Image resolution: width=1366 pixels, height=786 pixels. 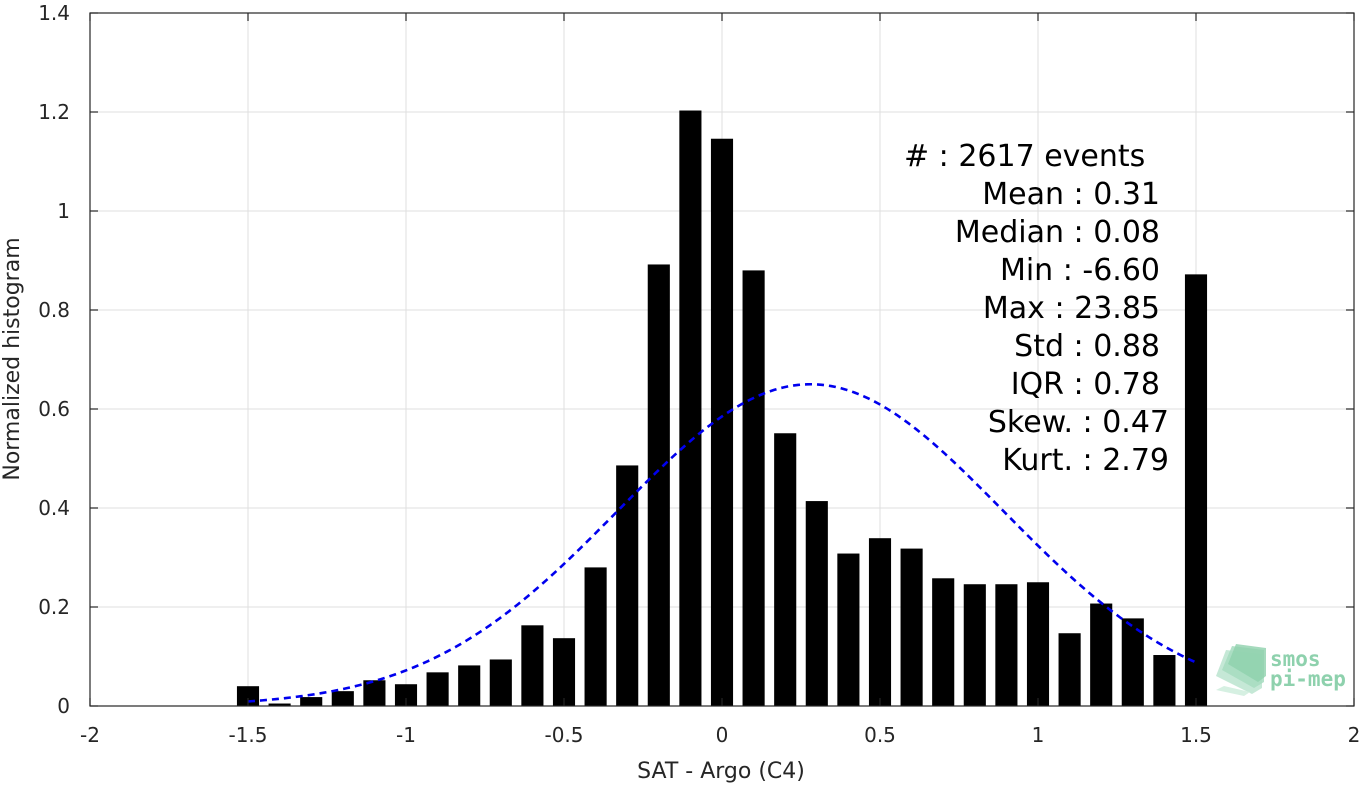 What do you see at coordinates (54, 409) in the screenshot?
I see `y-tick-label: 0.6` at bounding box center [54, 409].